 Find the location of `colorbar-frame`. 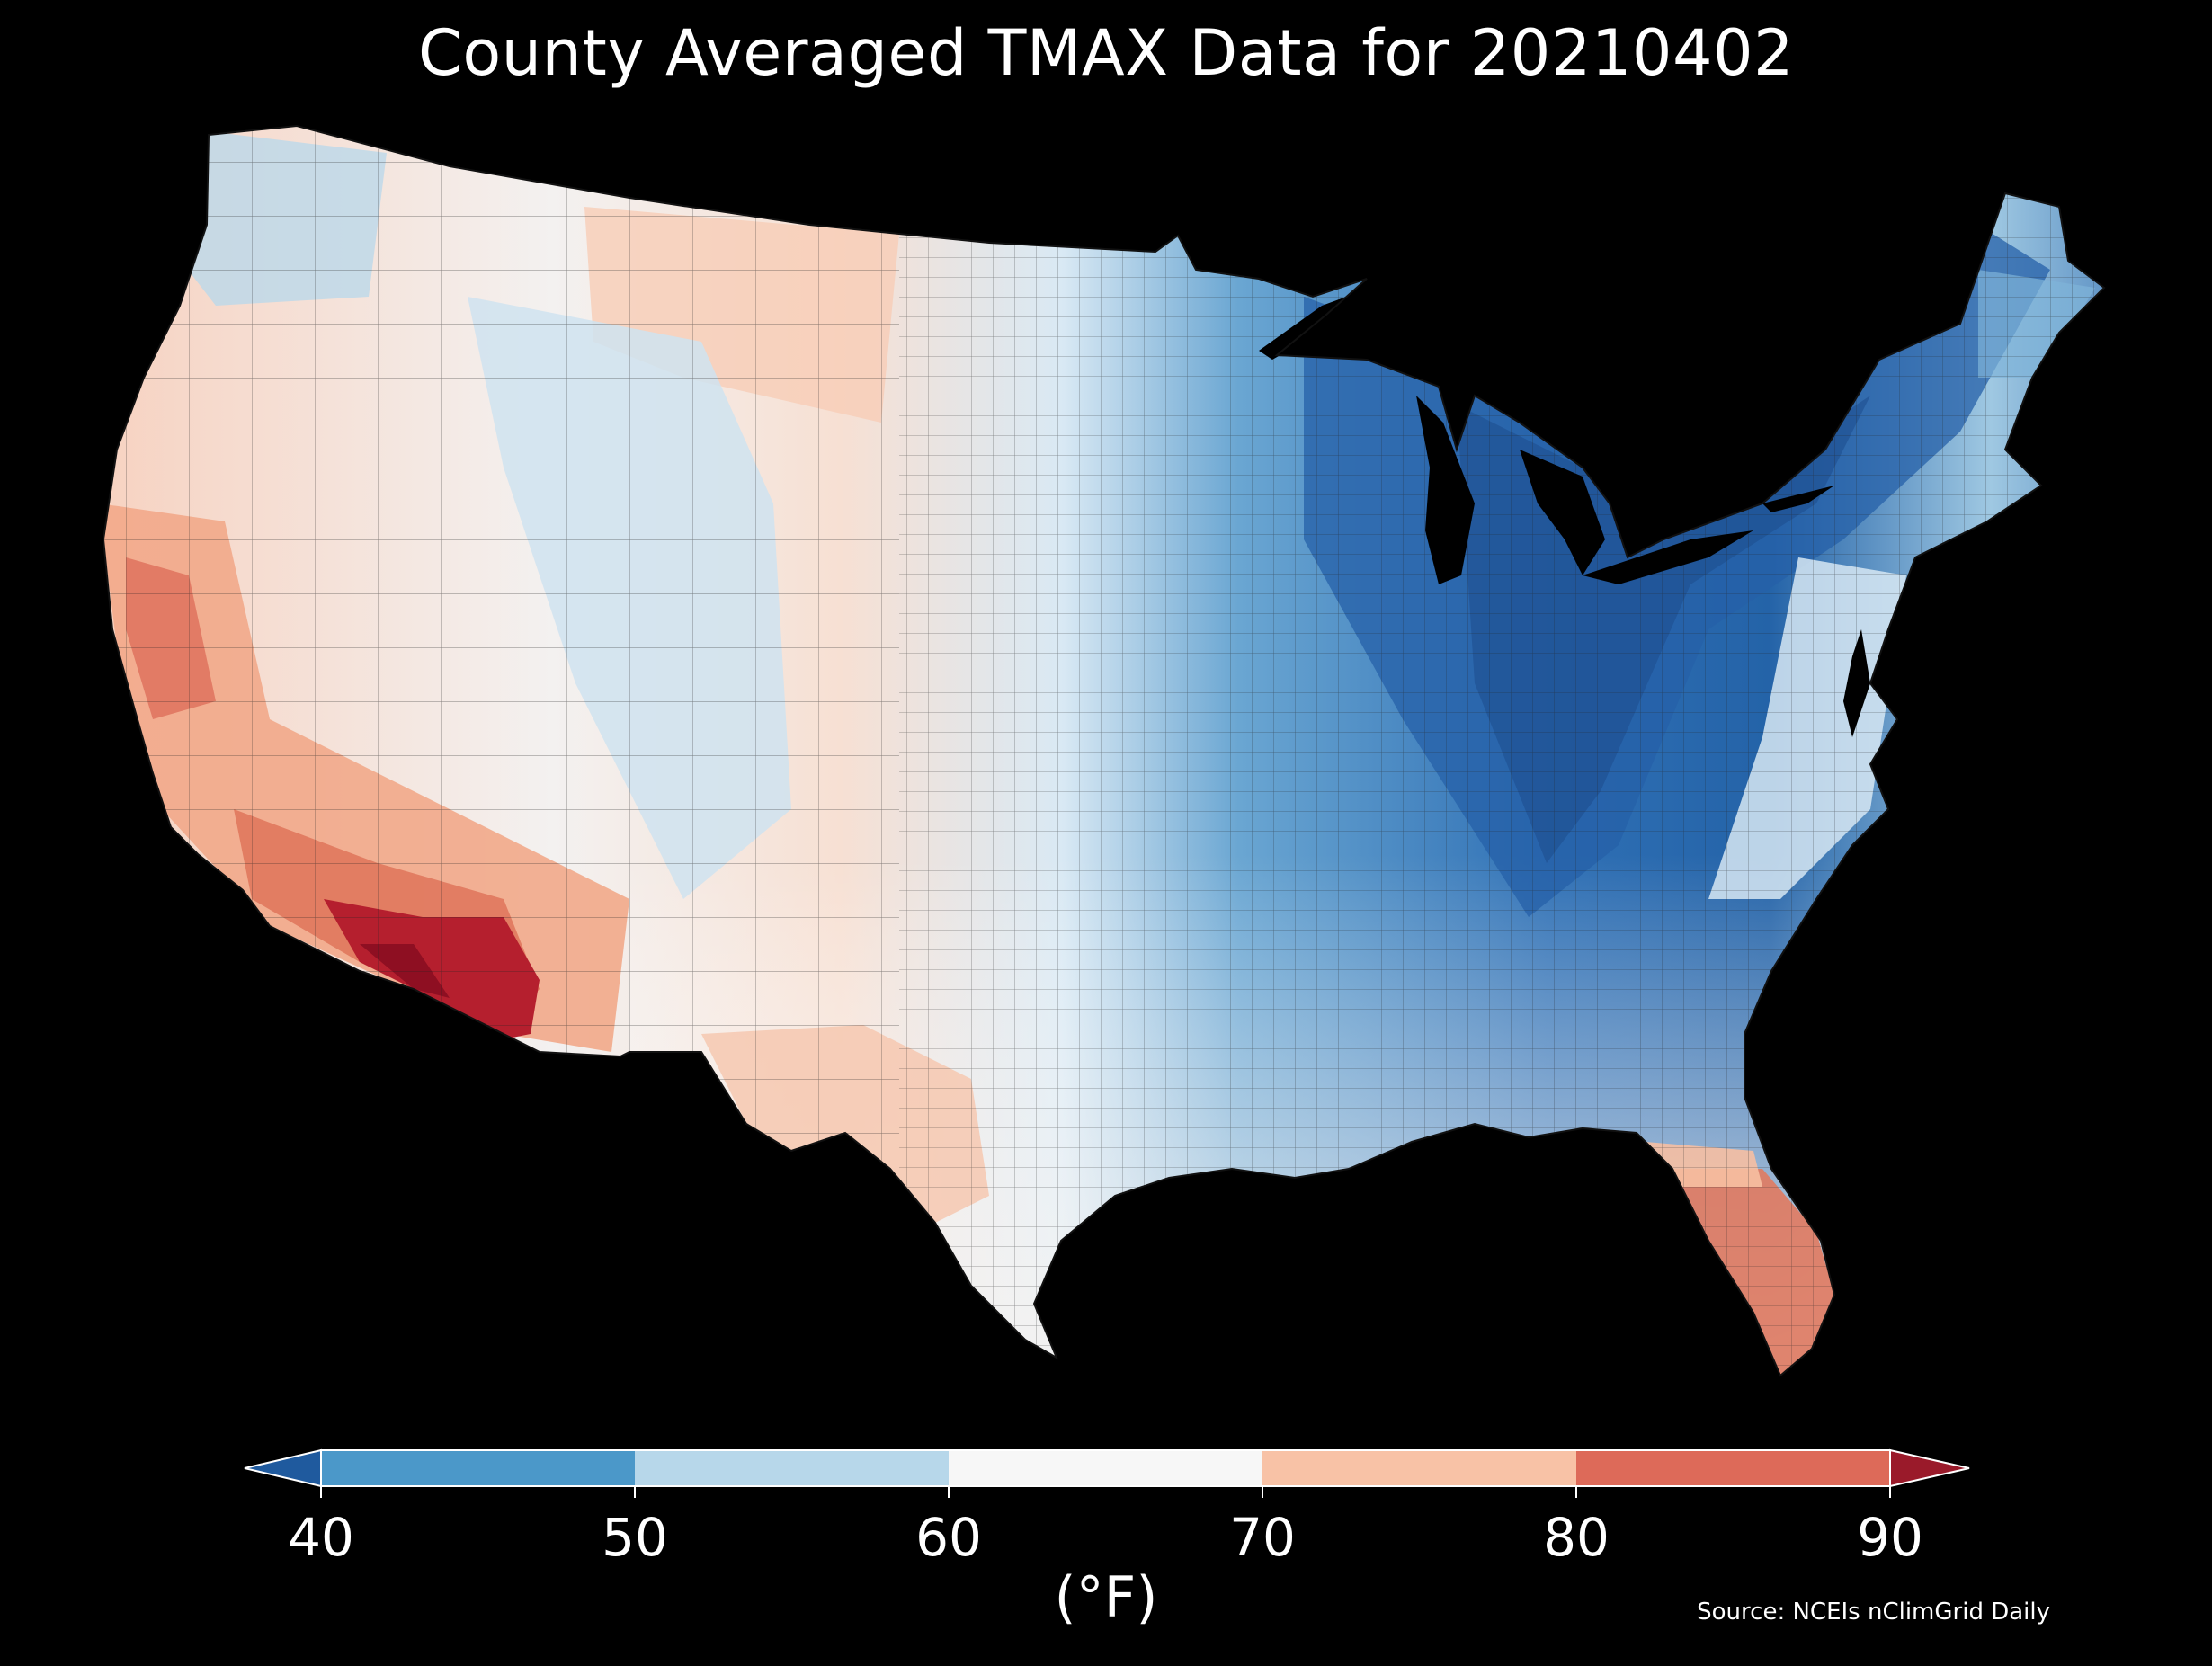

colorbar-frame is located at coordinates (1105, 1468).